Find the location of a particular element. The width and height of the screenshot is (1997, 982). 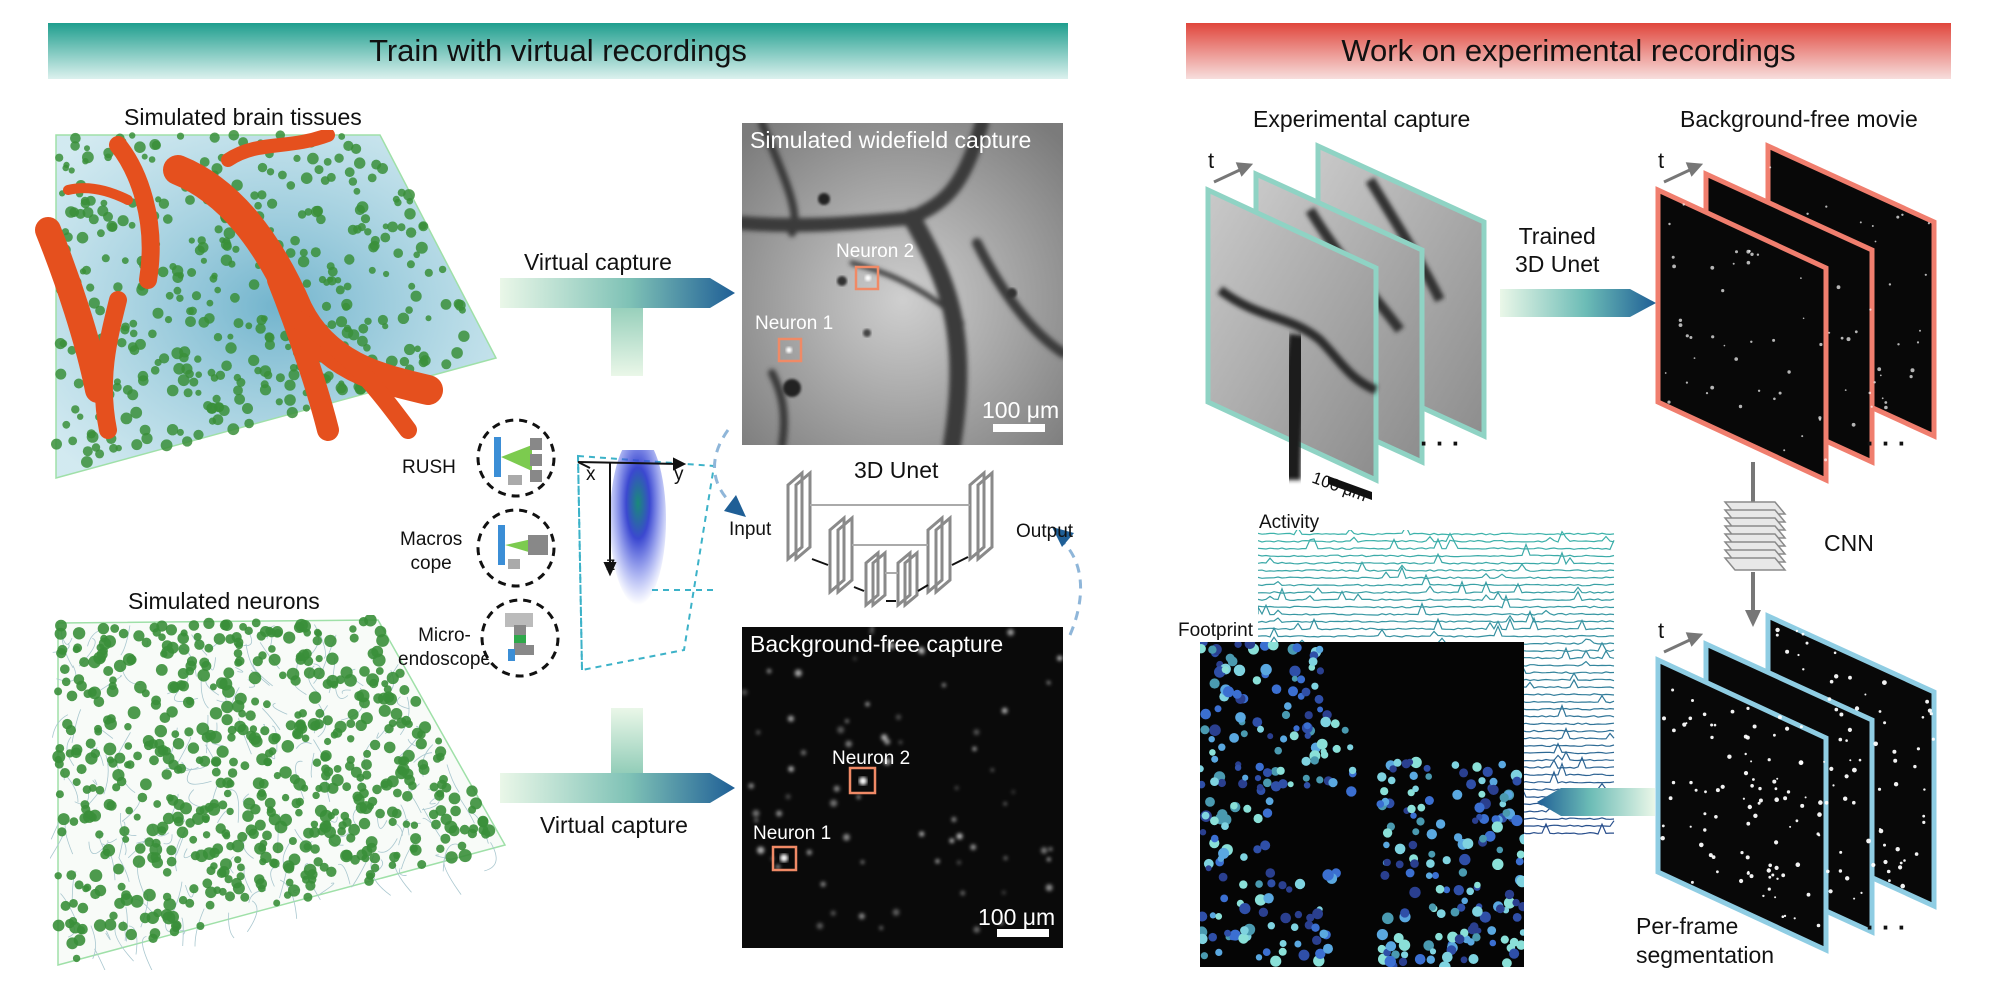

trained-unet-arrow is located at coordinates (1580, 305).